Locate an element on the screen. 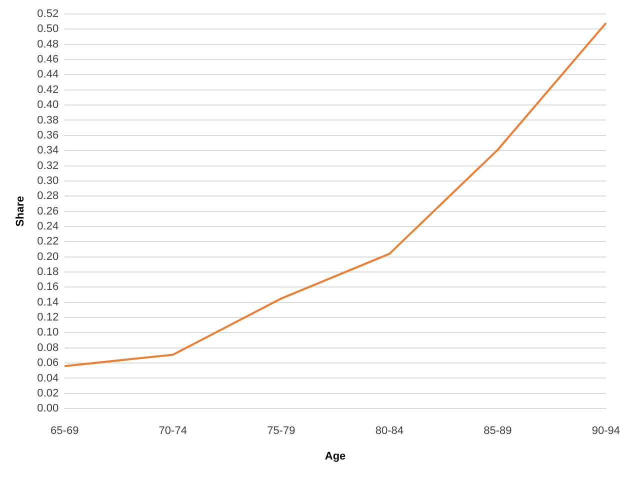 The width and height of the screenshot is (628, 477). y-tick-label: 0.26 is located at coordinates (48, 211).